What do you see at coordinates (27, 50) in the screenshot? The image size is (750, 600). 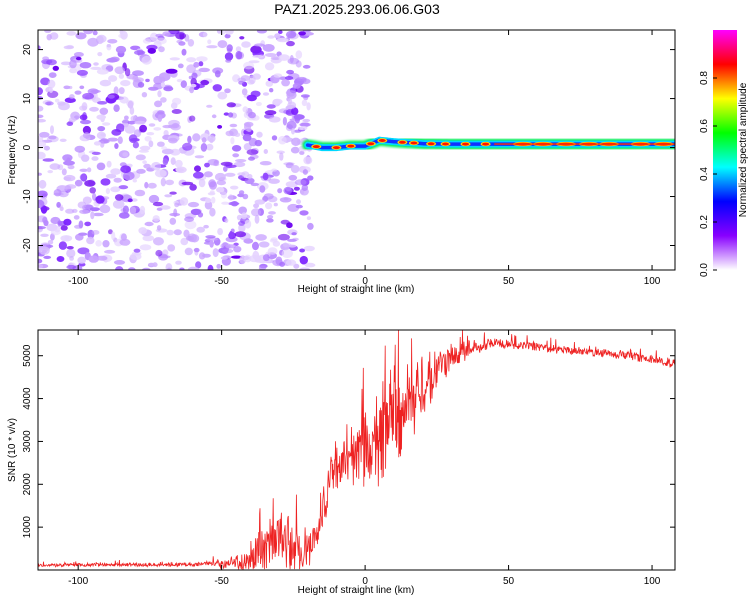 I see `y-tick-label: 20` at bounding box center [27, 50].